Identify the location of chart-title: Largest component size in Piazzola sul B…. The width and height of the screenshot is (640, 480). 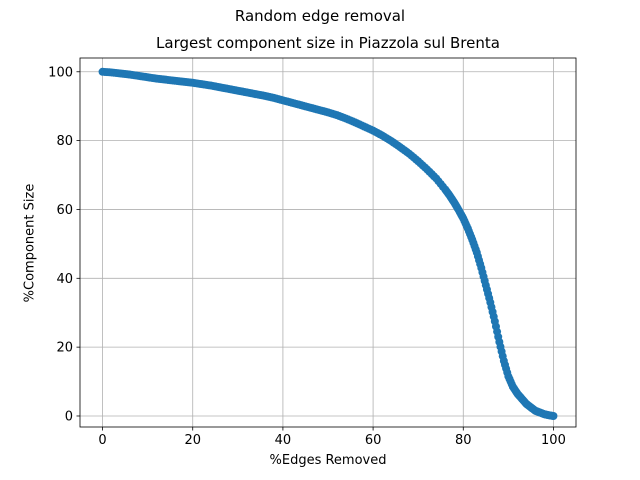
(328, 43).